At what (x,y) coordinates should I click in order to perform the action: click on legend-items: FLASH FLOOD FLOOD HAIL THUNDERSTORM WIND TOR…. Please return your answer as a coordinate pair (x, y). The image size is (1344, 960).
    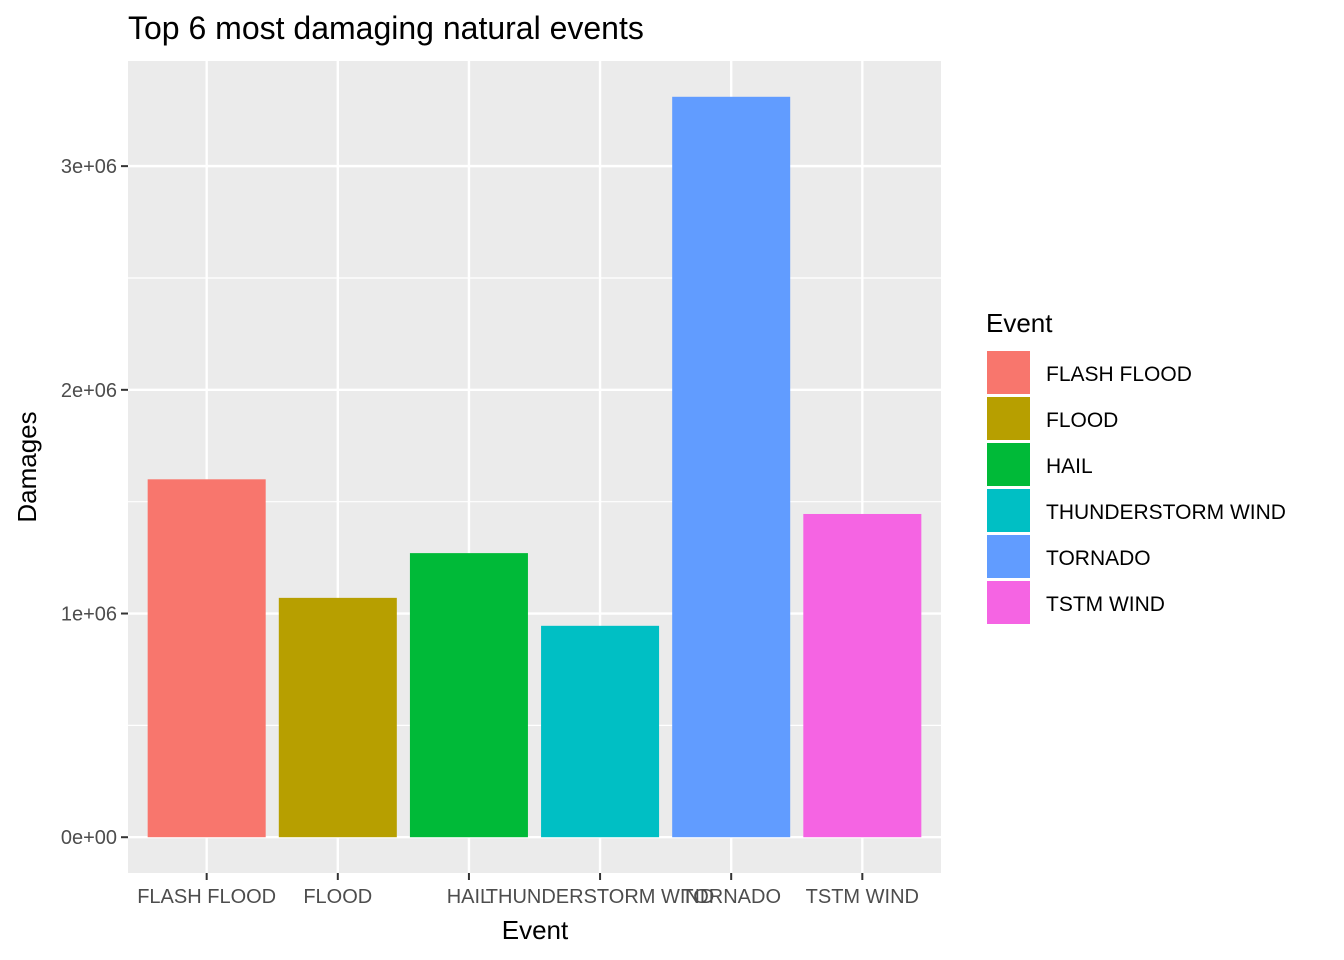
    Looking at the image, I should click on (1136, 487).